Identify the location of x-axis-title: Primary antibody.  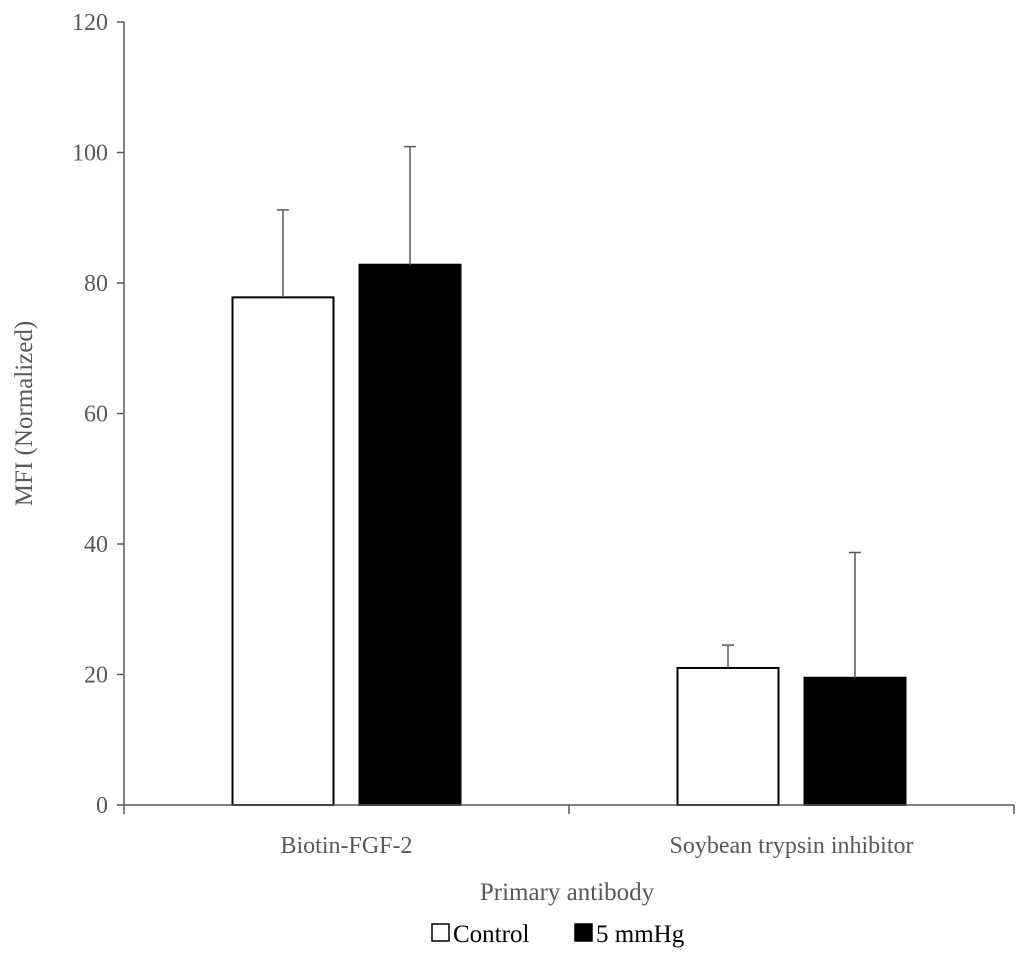
(567, 892).